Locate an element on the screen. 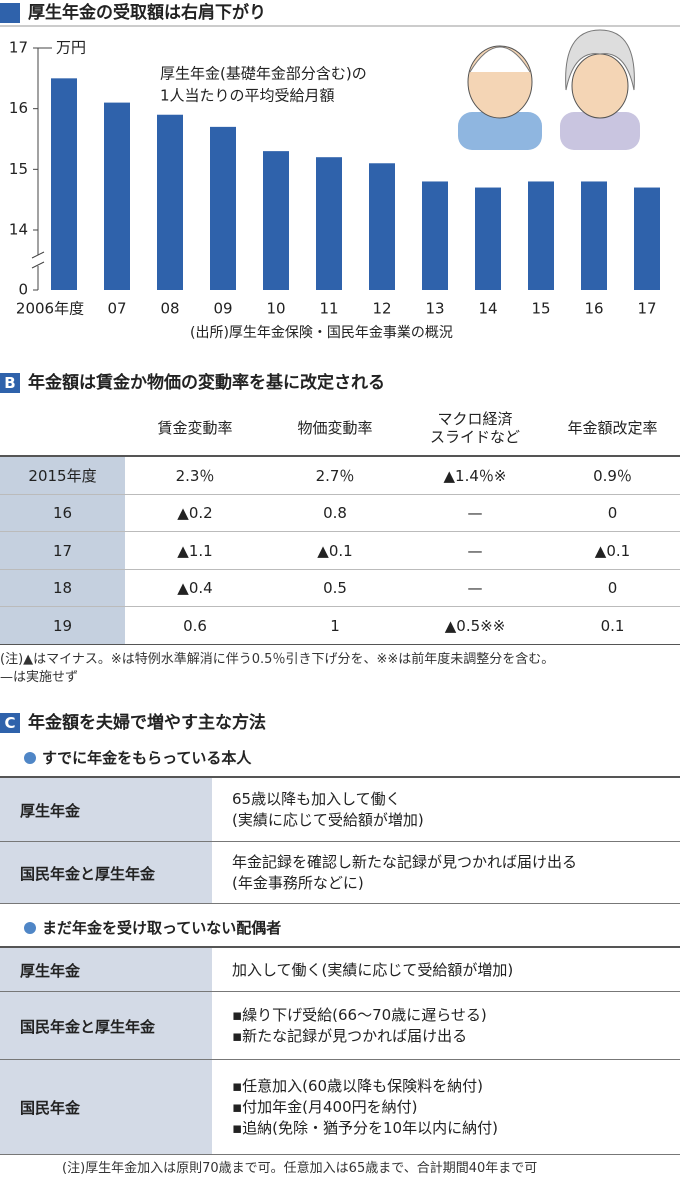 The image size is (680, 1183). y-tick-label: 14 is located at coordinates (18, 230).